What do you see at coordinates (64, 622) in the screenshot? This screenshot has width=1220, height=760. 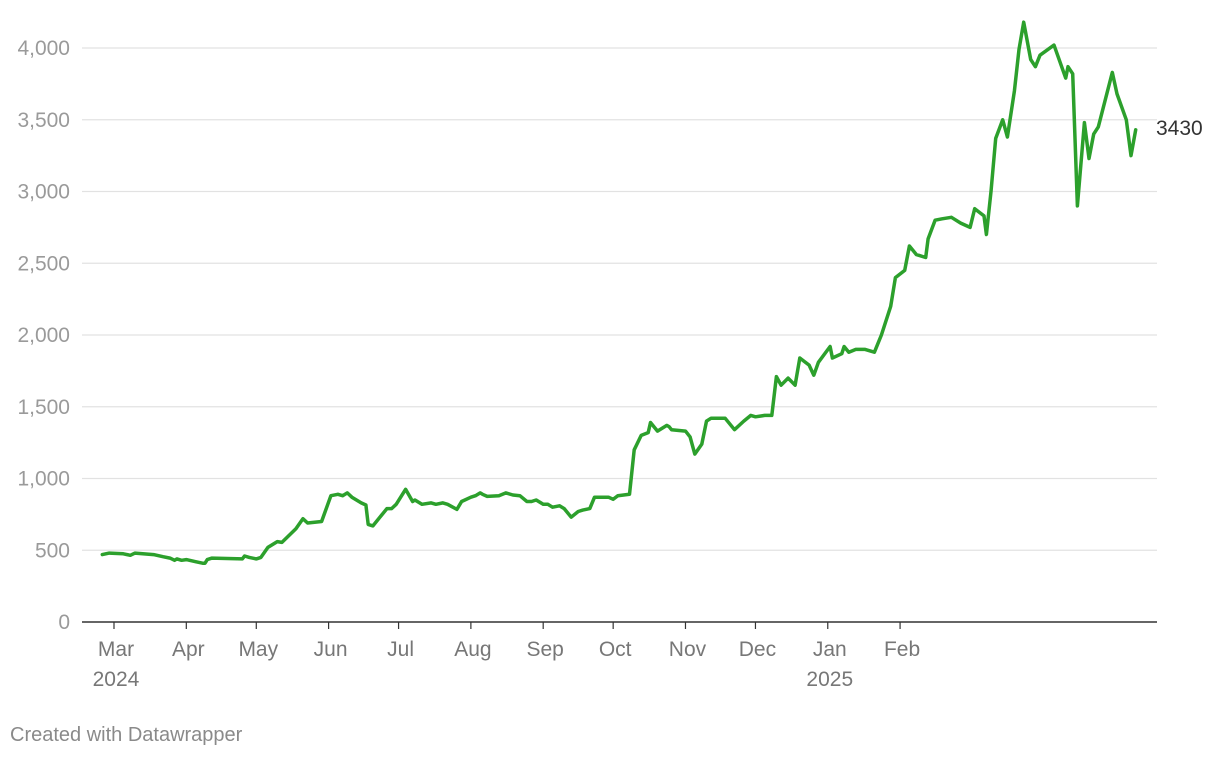 I see `y-tick-label: 0` at bounding box center [64, 622].